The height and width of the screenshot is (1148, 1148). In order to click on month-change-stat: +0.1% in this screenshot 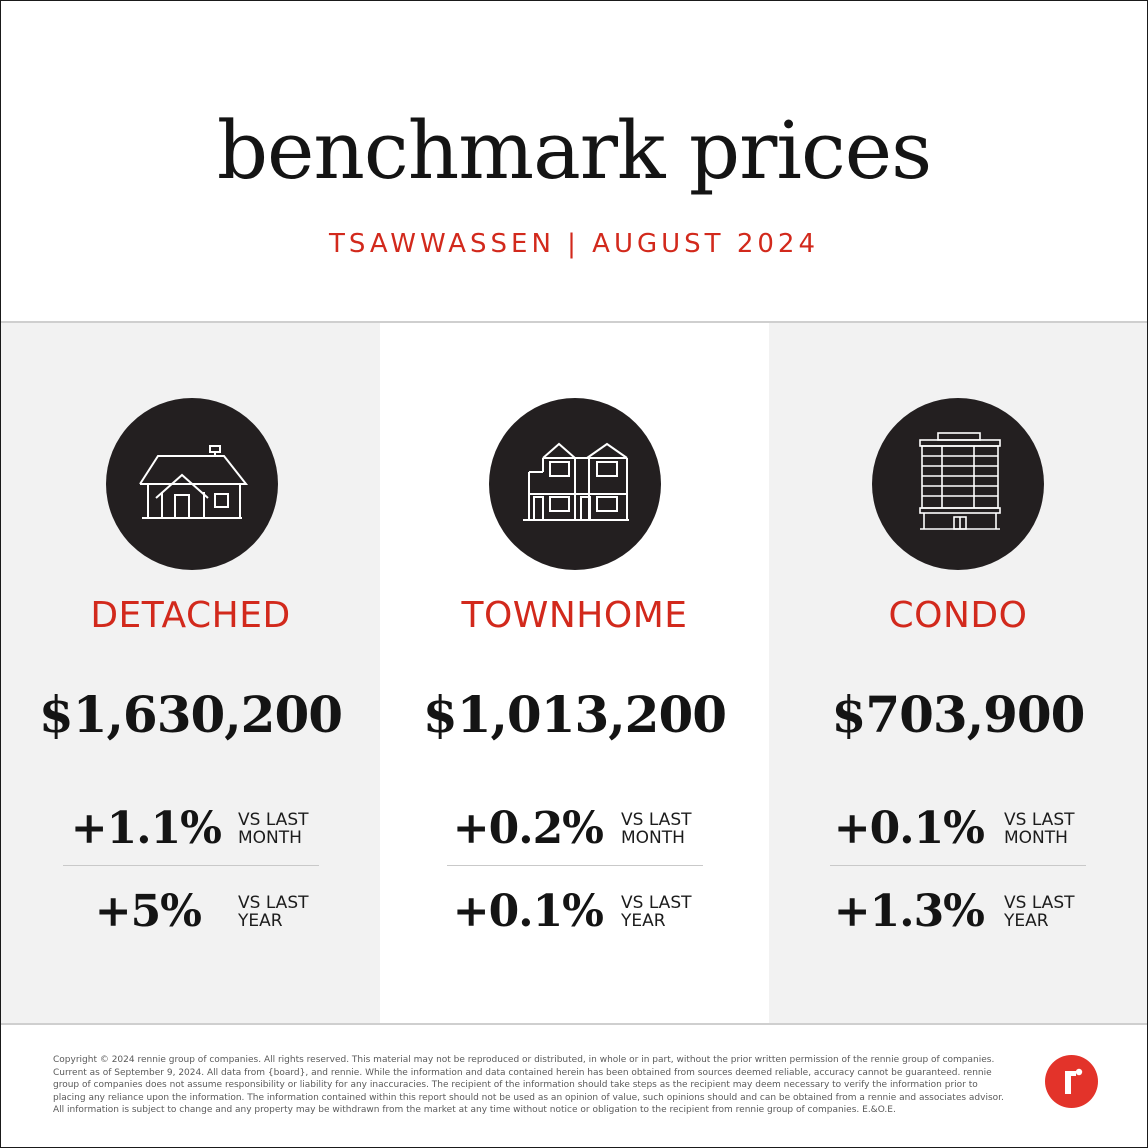, I will do `click(907, 828)`.